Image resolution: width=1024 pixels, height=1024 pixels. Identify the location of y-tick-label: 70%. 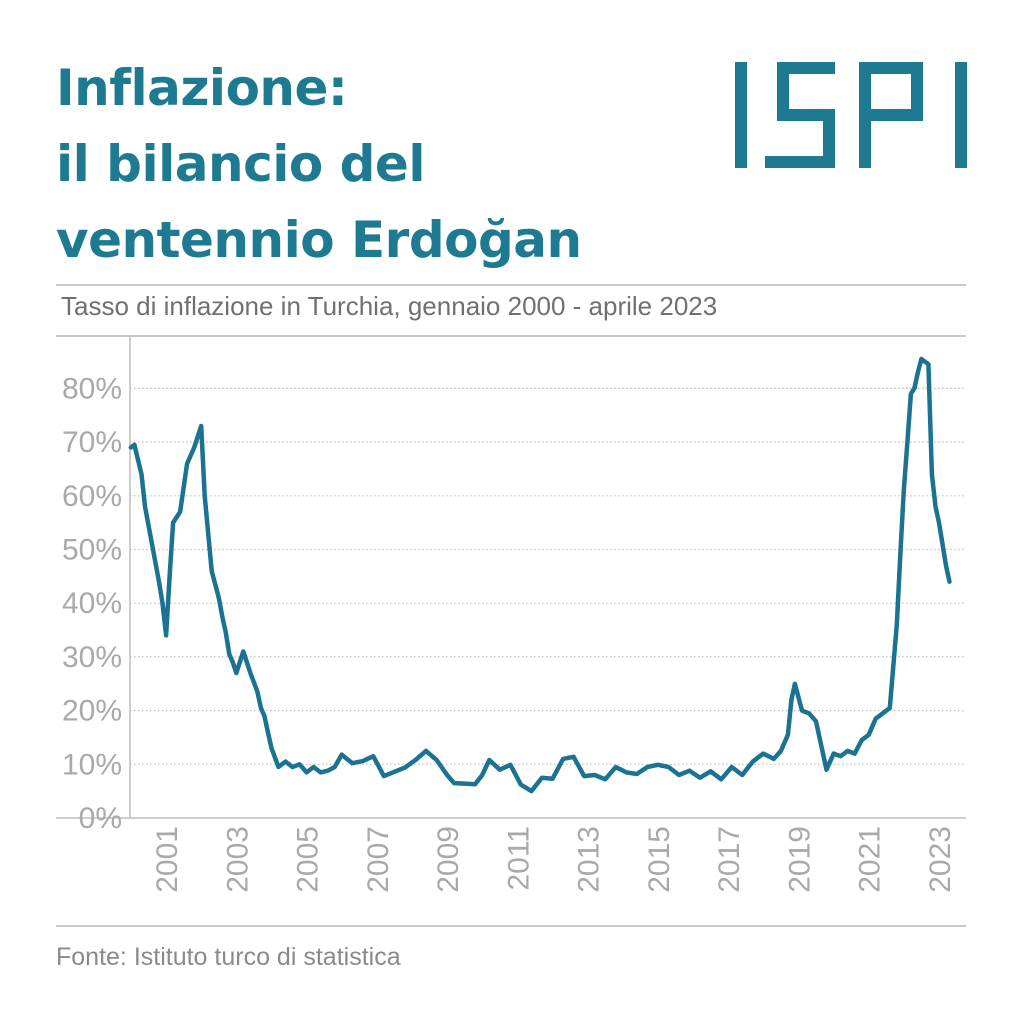
(92, 442).